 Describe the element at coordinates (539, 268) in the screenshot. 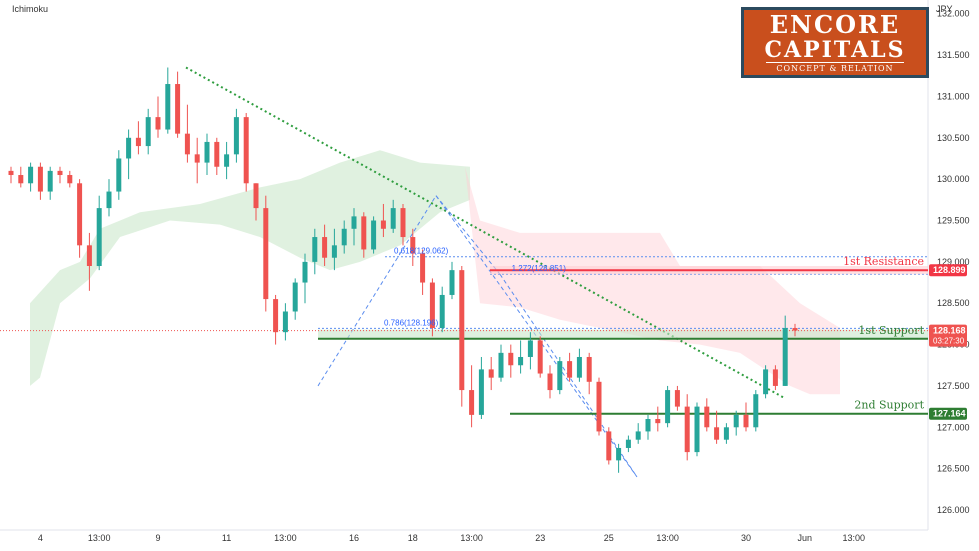

I see `fib-label: 1.272(128.851)` at that location.